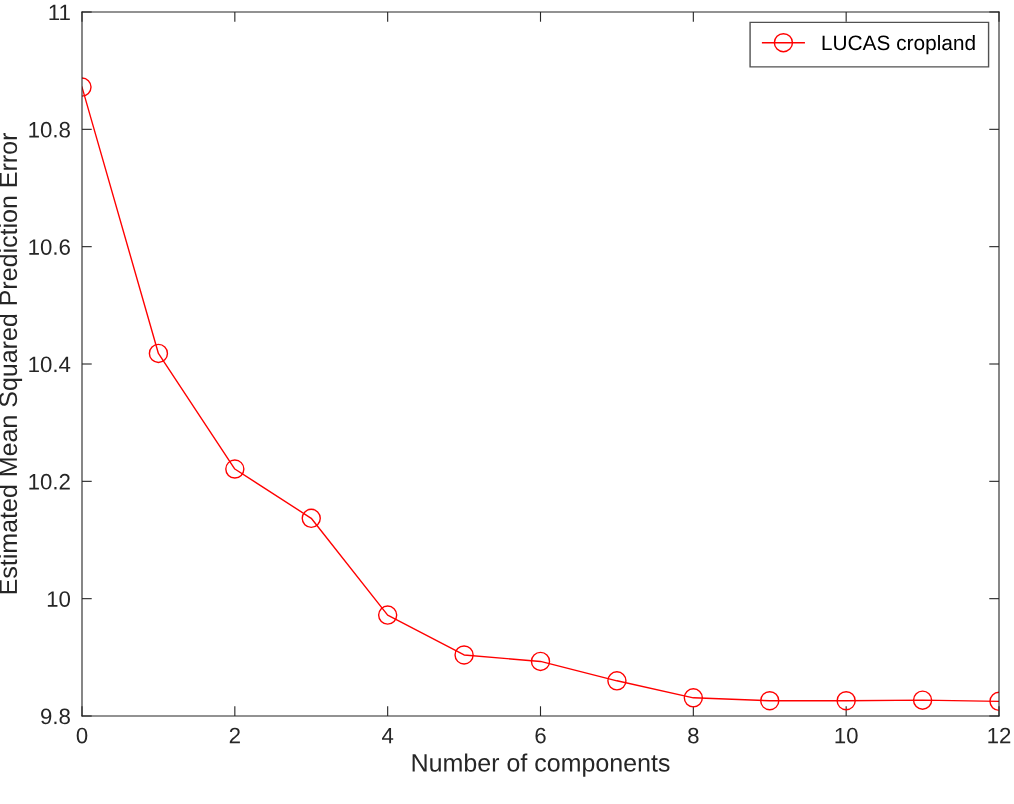 The height and width of the screenshot is (804, 1014). I want to click on x-tick-label: 0, so click(82, 735).